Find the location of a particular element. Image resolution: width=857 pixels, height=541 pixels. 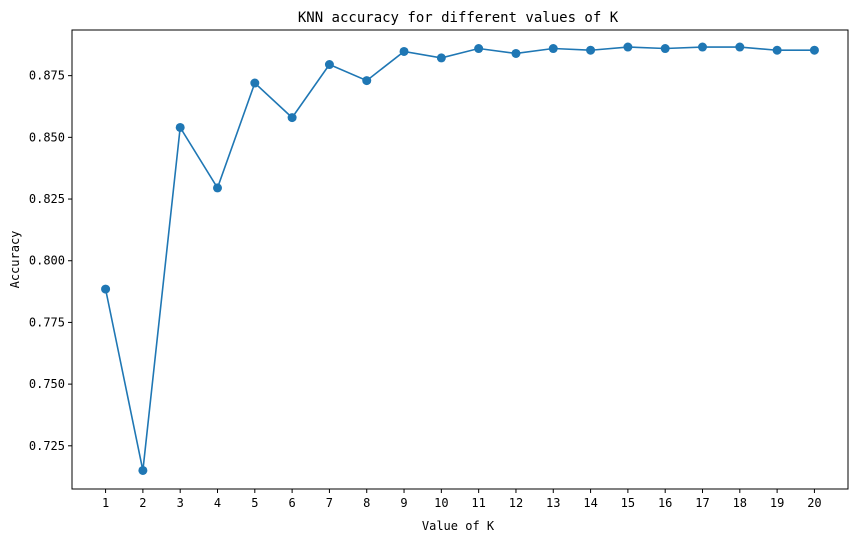

data-point-k10 is located at coordinates (441, 58).